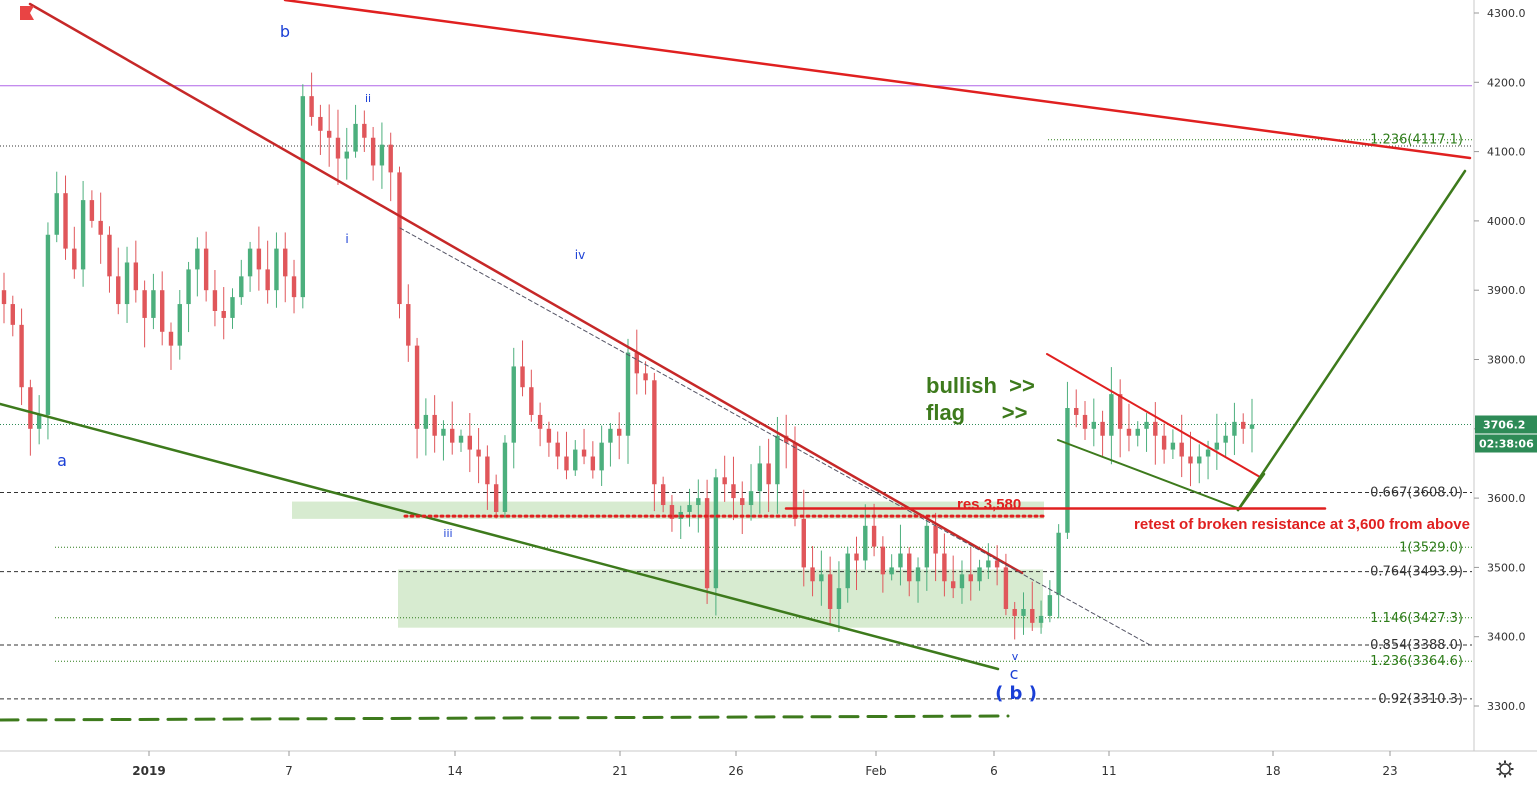 The image size is (1537, 791). I want to click on y-tick-label: 3800.0, so click(1506, 360).